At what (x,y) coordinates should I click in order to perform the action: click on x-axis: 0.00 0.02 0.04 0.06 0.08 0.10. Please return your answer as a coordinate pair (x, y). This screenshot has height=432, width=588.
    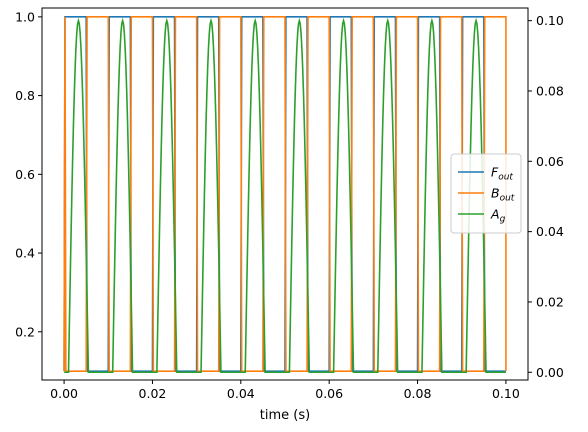
    Looking at the image, I should click on (285, 390).